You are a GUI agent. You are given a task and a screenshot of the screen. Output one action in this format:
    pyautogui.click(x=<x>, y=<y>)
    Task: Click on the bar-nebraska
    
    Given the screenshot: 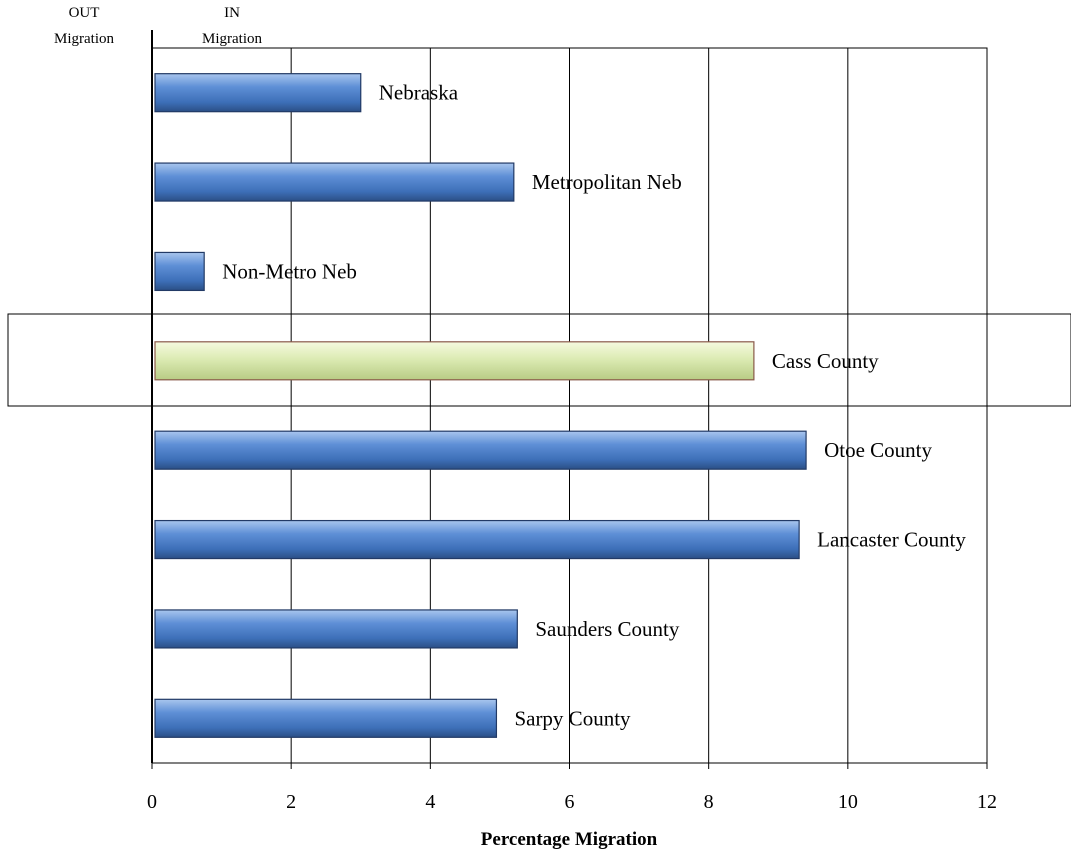 What is the action you would take?
    pyautogui.click(x=258, y=93)
    